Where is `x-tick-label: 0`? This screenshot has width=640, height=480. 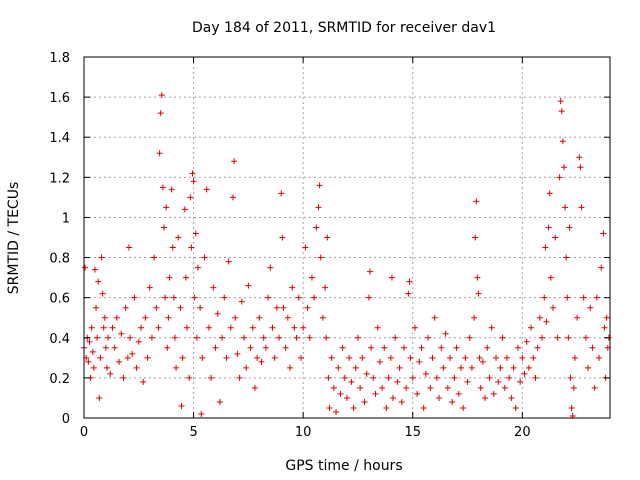 x-tick-label: 0 is located at coordinates (84, 432).